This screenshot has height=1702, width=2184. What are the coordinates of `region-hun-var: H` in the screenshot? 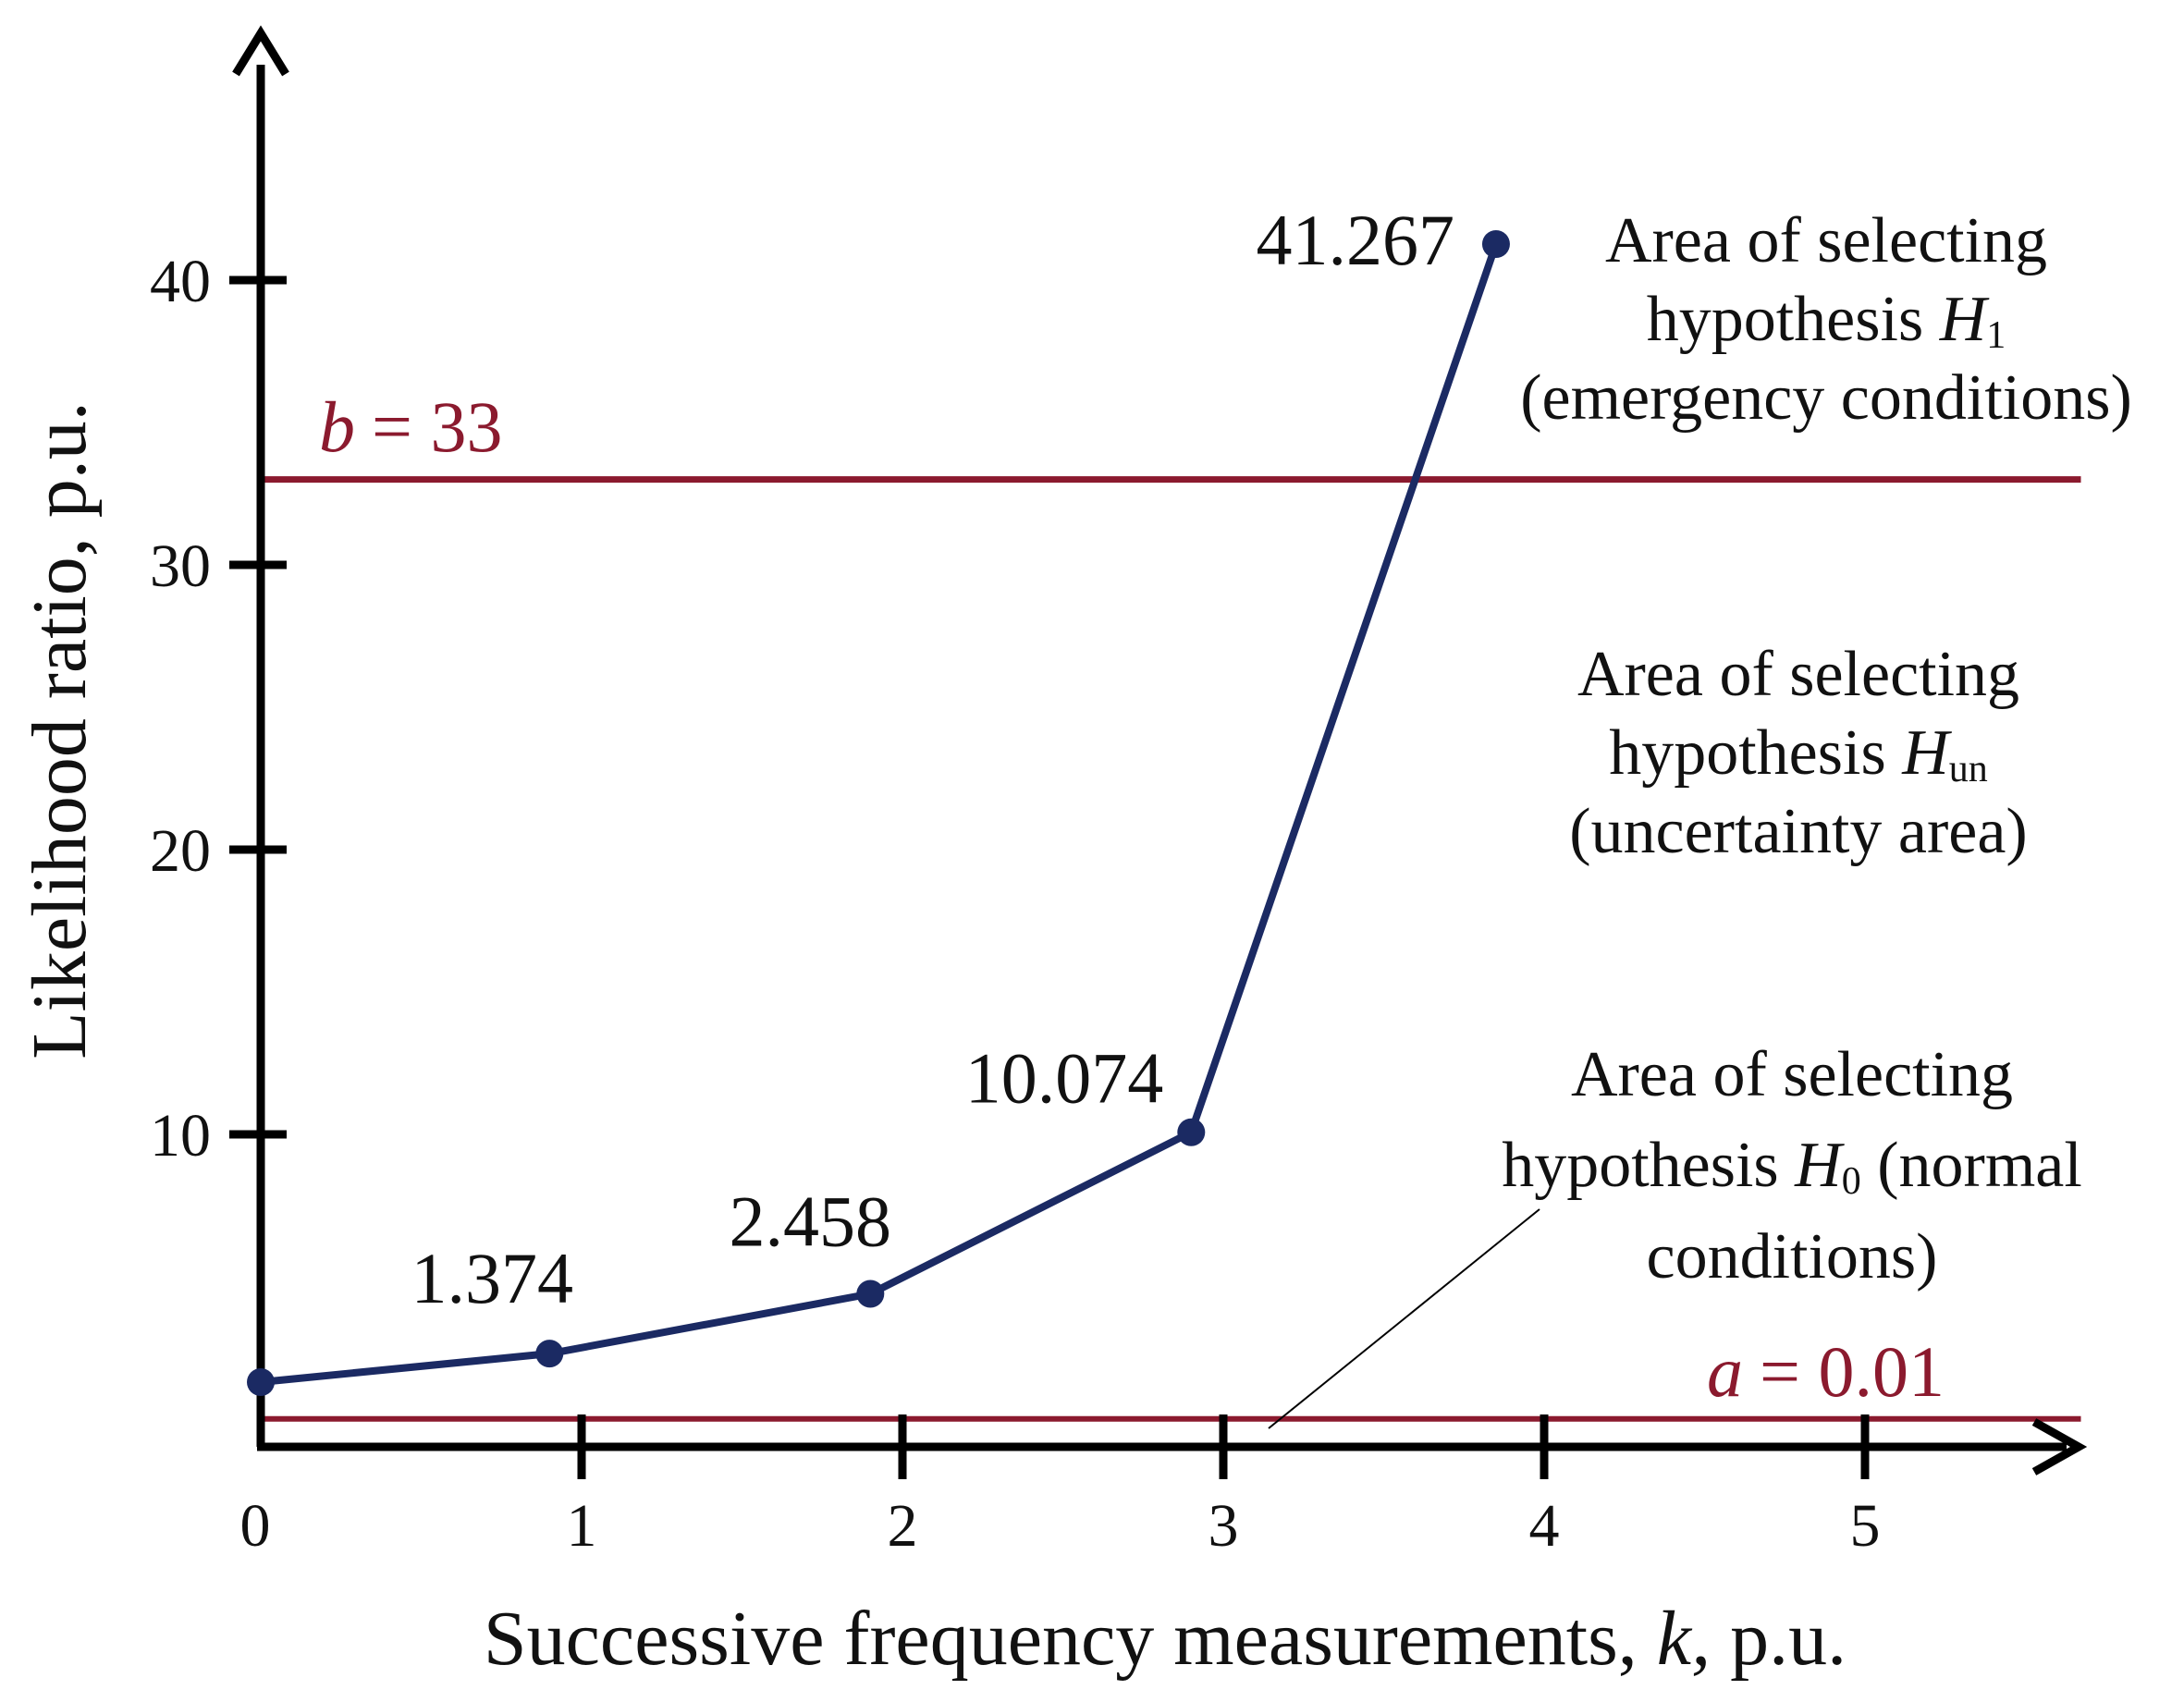 It's located at (1926, 753).